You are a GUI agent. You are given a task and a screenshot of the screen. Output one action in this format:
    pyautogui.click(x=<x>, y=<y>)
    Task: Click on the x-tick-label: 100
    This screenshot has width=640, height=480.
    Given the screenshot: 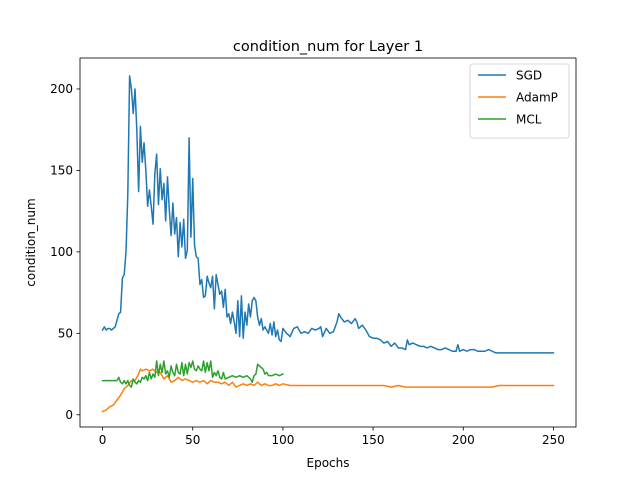 What is the action you would take?
    pyautogui.click(x=282, y=440)
    